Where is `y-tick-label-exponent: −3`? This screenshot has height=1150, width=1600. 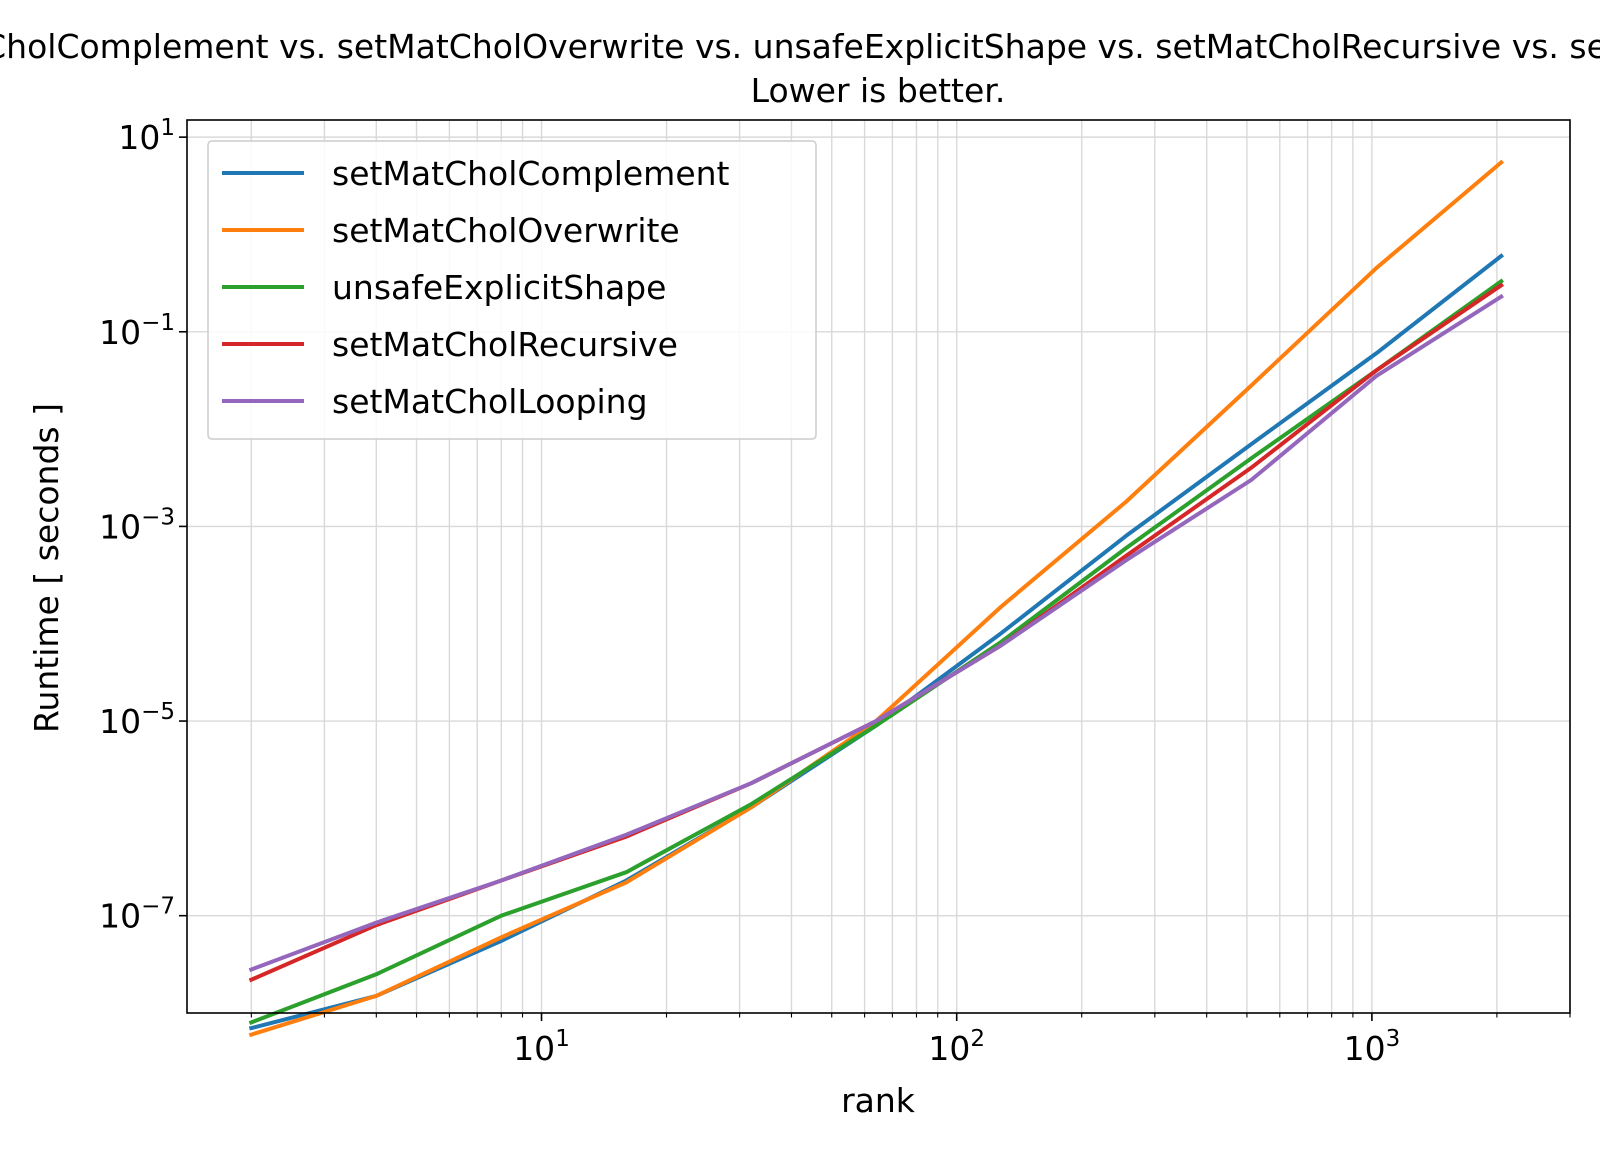
y-tick-label-exponent: −3 is located at coordinates (158, 517).